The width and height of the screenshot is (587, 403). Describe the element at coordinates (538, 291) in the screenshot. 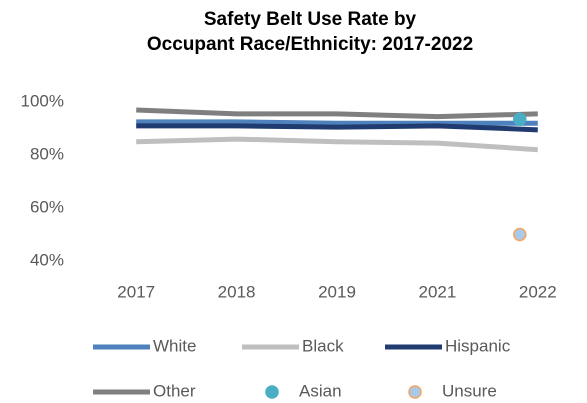

I see `x-tick-label: 2022` at that location.